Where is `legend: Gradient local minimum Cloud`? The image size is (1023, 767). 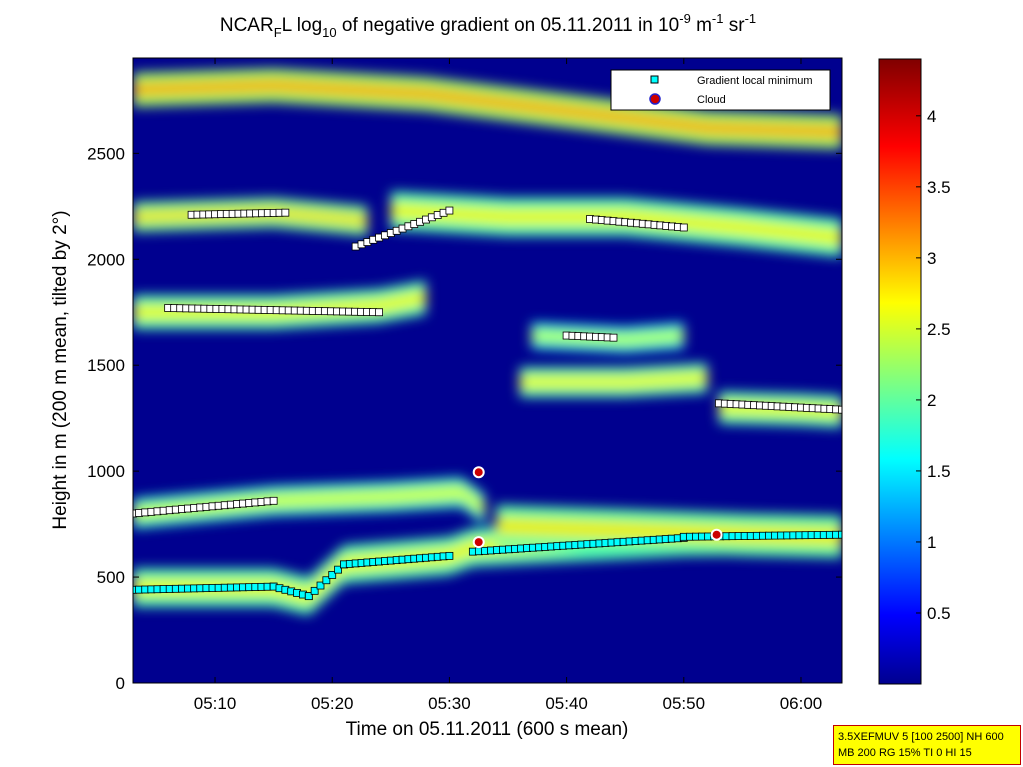
legend: Gradient local minimum Cloud is located at coordinates (720, 90).